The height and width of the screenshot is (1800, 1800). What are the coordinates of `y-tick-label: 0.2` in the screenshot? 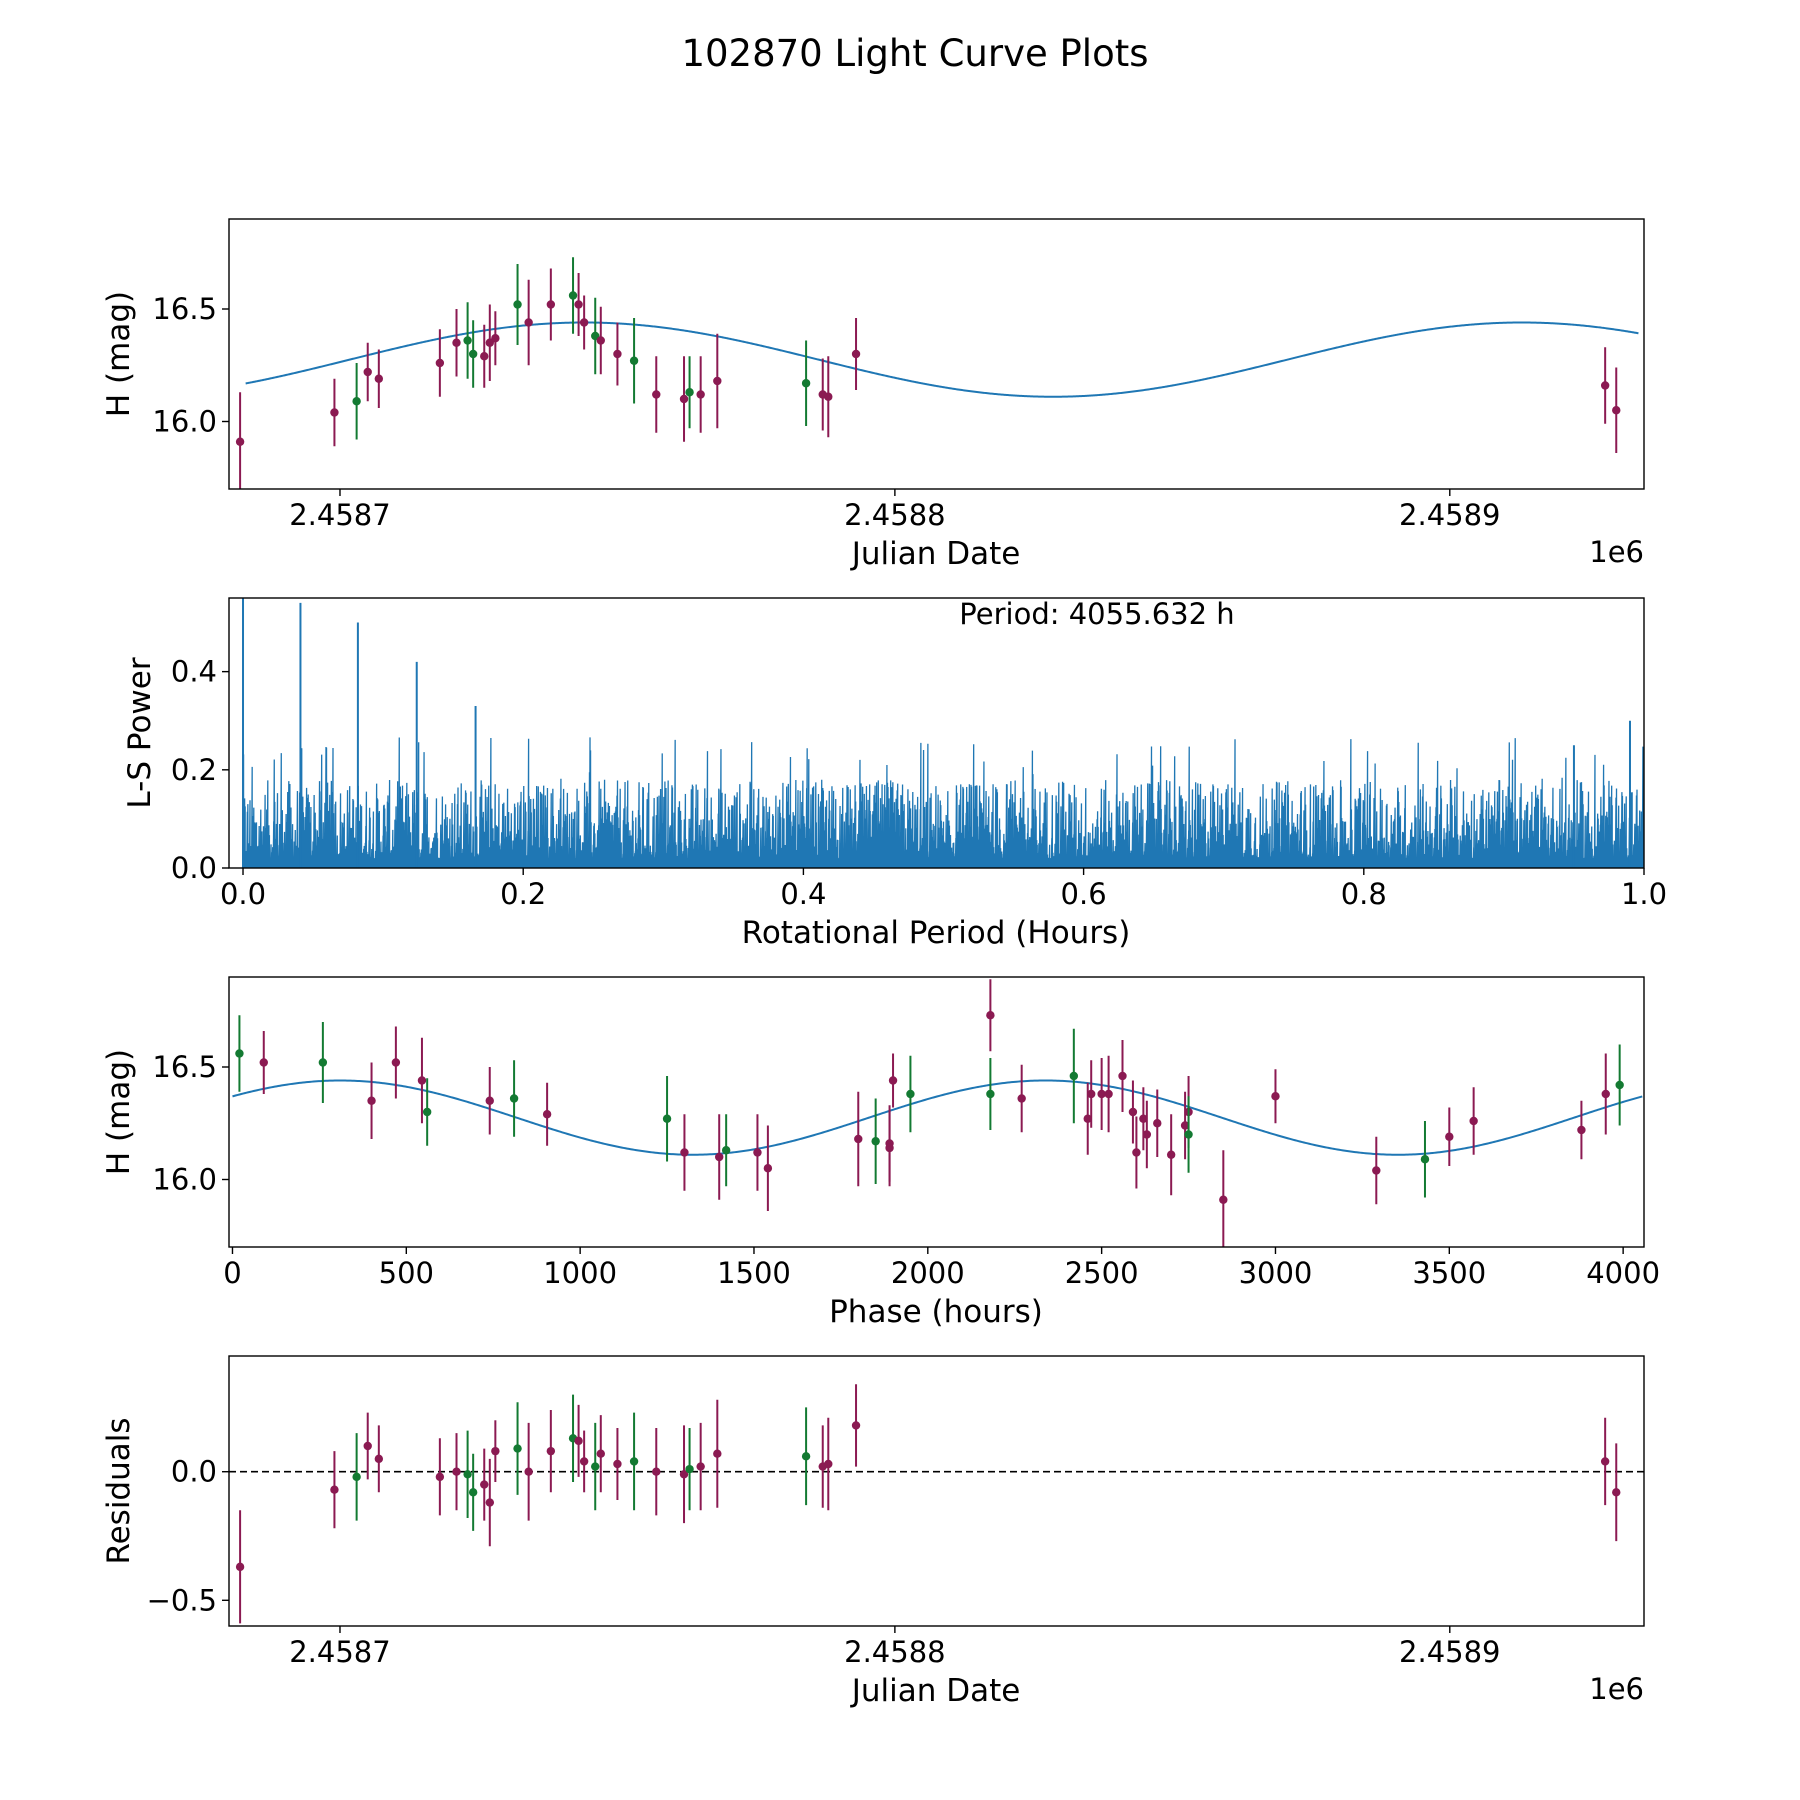 It's located at (194, 770).